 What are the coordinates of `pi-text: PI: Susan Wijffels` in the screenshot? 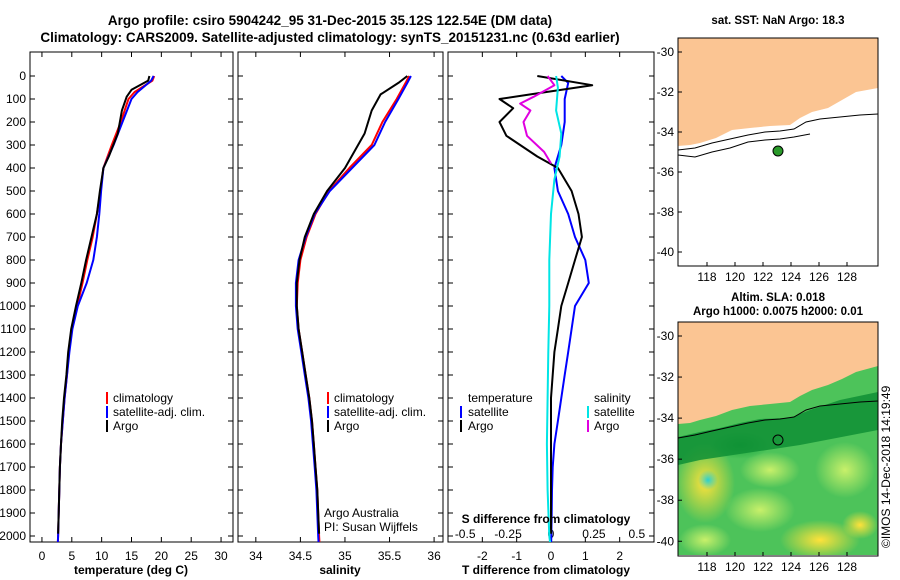 It's located at (371, 527).